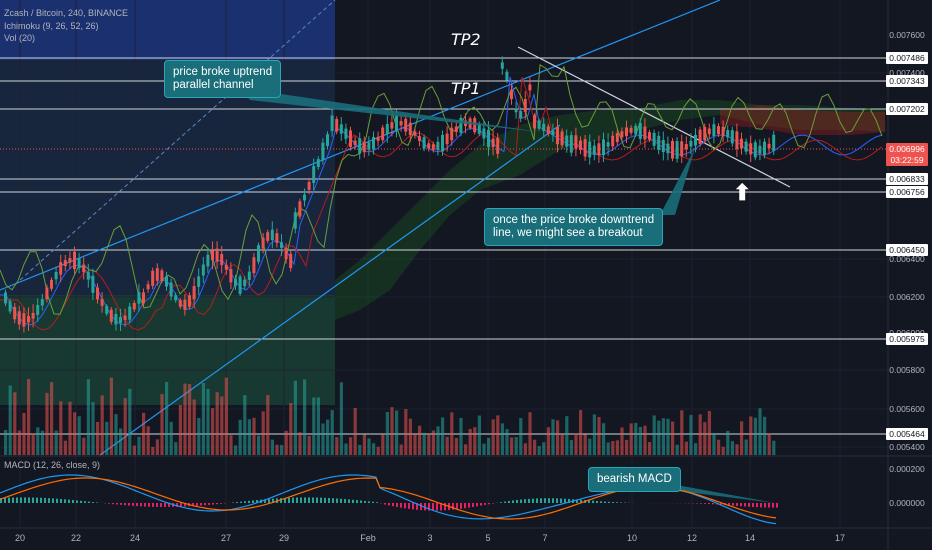 The image size is (932, 550). What do you see at coordinates (574, 220) in the screenshot?
I see `callout-breakout-line1: once the price broke downtrend` at bounding box center [574, 220].